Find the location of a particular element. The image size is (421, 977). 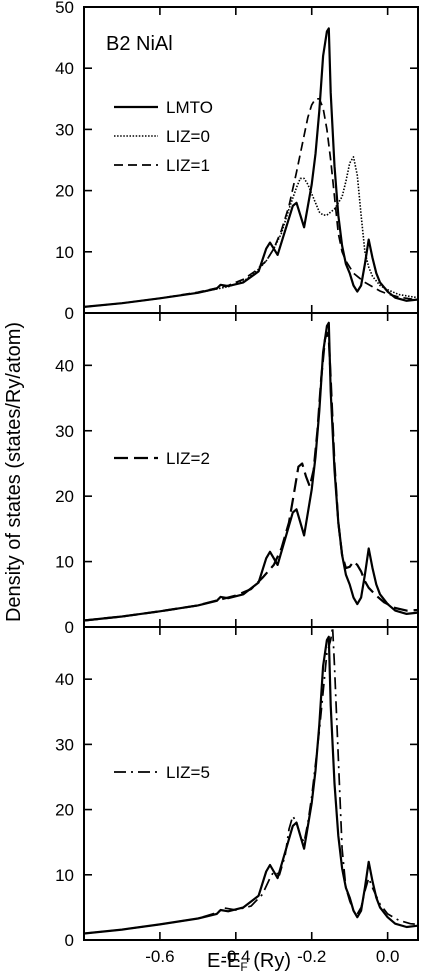

x-axis-title-main: E-E is located at coordinates (223, 961).